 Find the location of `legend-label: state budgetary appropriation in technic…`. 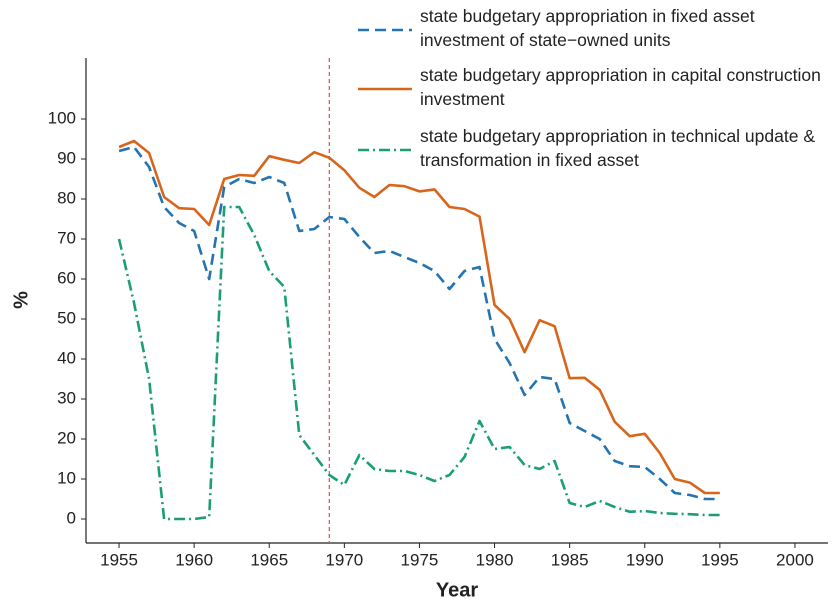

legend-label: state budgetary appropriation in technic… is located at coordinates (617, 148).